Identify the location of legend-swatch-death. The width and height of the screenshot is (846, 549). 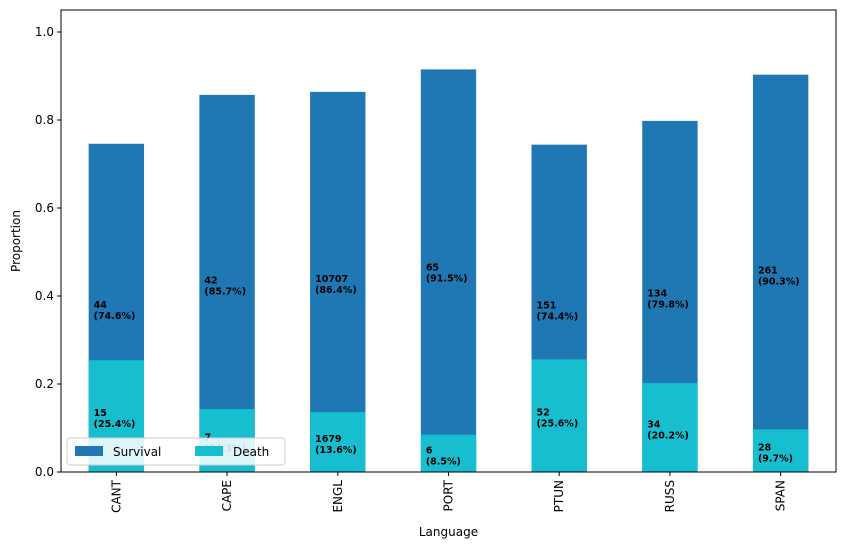
(209, 451).